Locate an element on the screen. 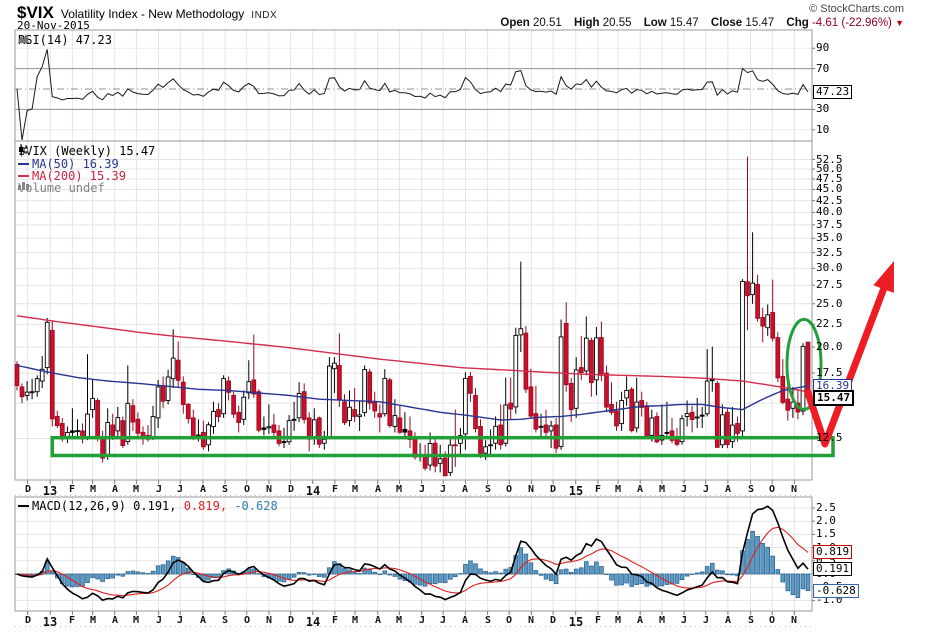  axis-tick-label: 40.0 is located at coordinates (829, 211).